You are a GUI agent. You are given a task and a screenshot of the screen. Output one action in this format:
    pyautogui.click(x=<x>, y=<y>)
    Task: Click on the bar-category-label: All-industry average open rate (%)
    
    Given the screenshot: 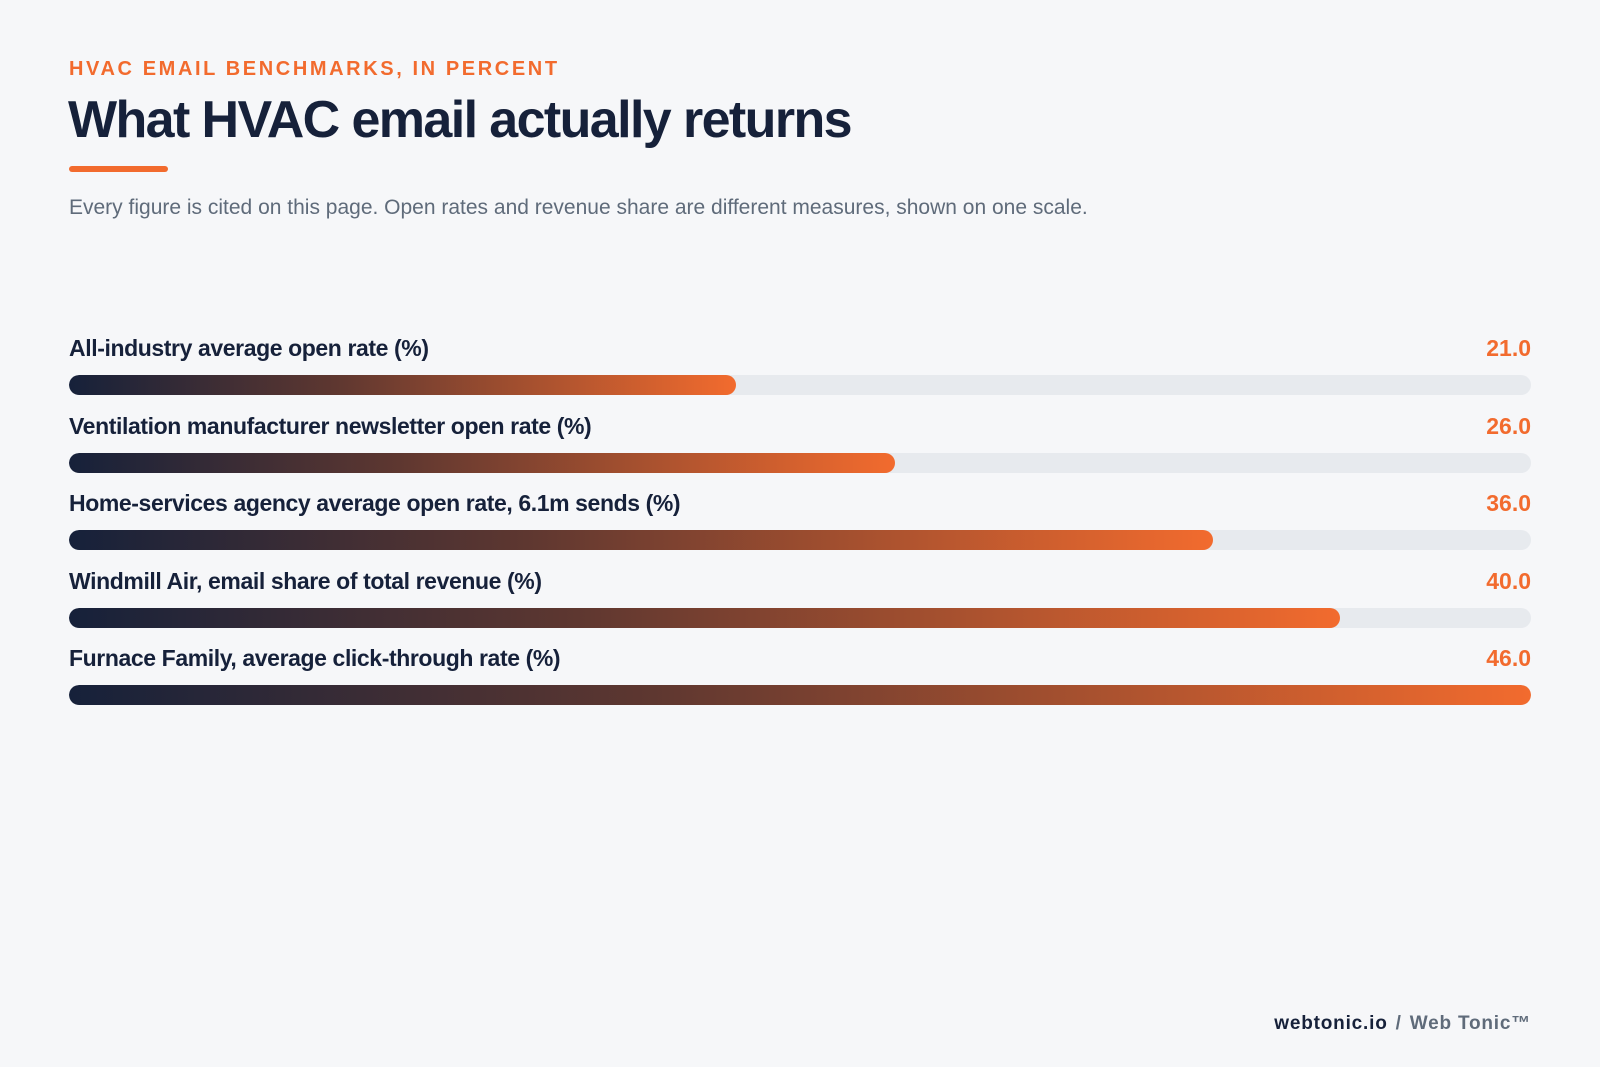 What is the action you would take?
    pyautogui.click(x=249, y=348)
    